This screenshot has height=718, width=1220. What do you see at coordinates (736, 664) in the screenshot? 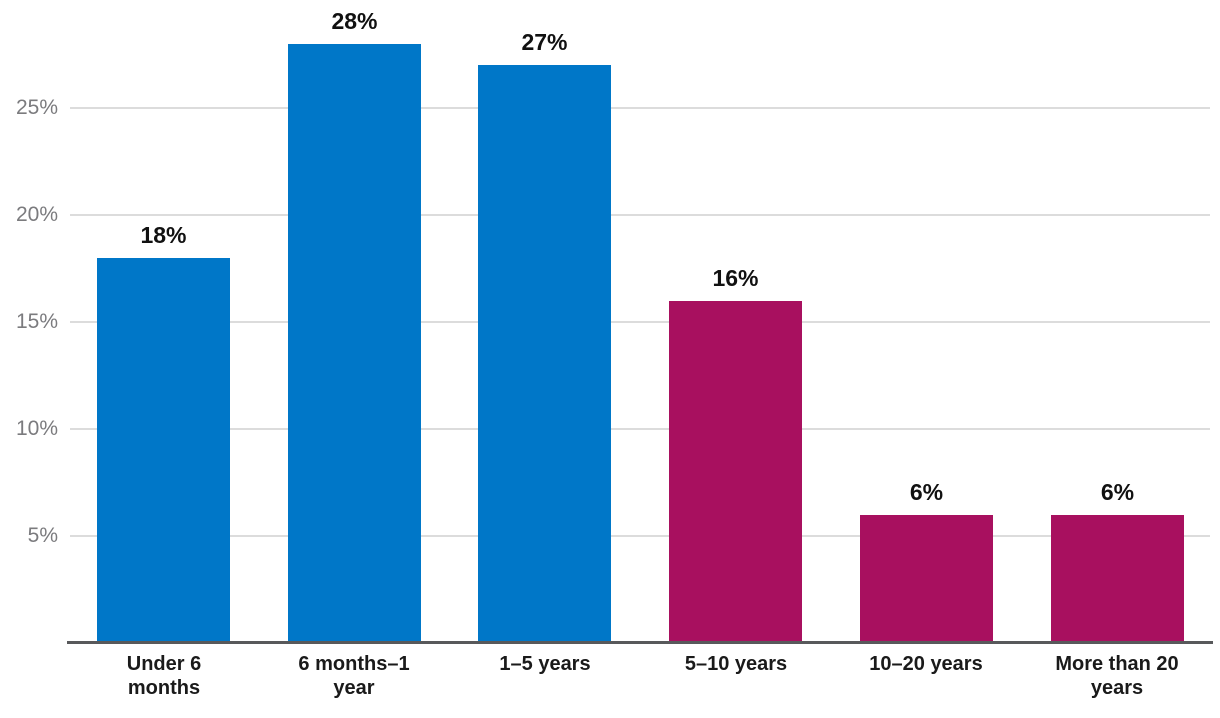
I see `x-category-label: 5–10 years` at bounding box center [736, 664].